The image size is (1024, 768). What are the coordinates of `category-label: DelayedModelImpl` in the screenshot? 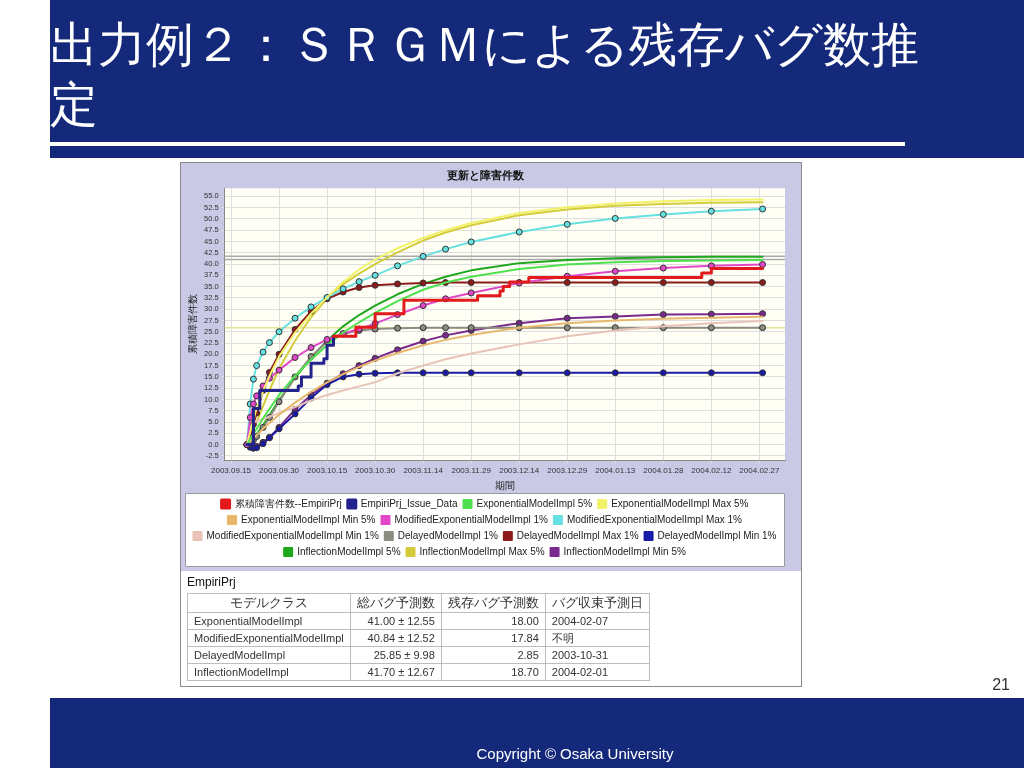 It's located at (240, 655).